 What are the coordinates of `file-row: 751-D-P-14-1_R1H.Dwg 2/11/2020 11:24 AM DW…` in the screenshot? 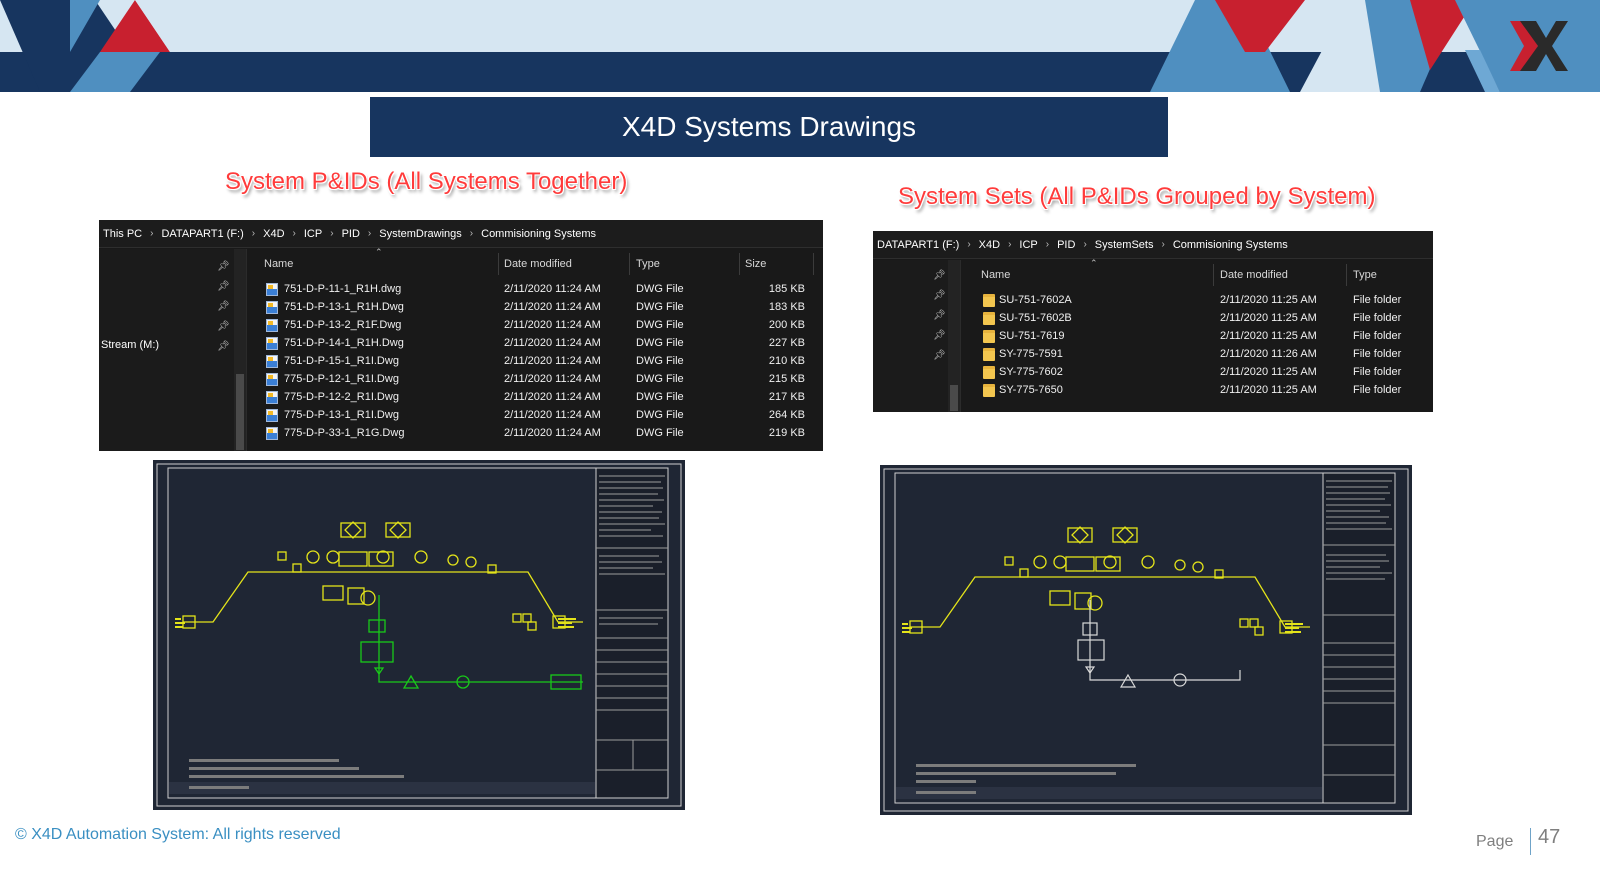 It's located at (461, 343).